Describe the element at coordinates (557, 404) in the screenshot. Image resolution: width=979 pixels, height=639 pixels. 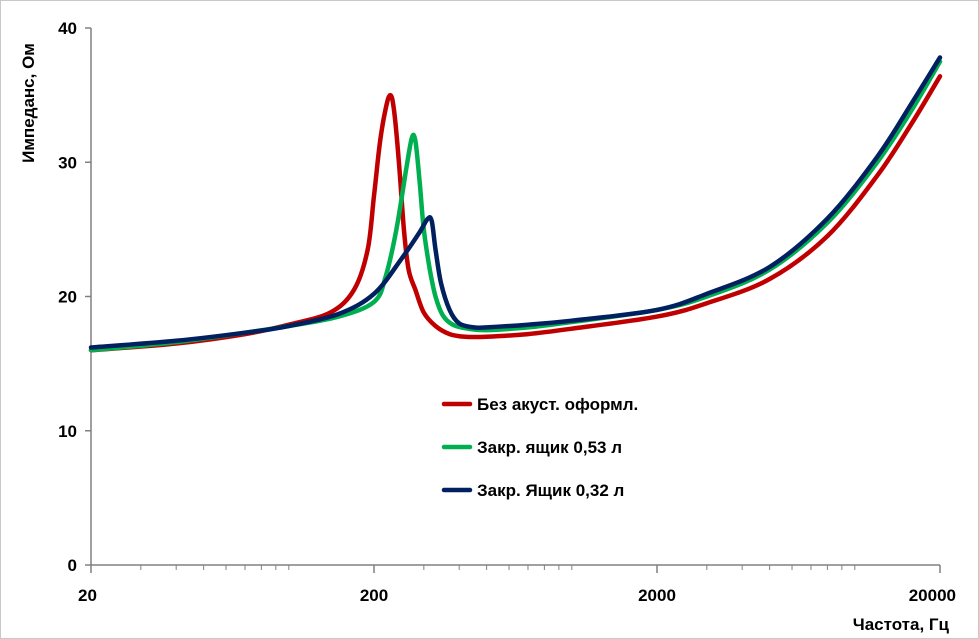
I see `legend-label-1: Без акуст. оформл.` at that location.